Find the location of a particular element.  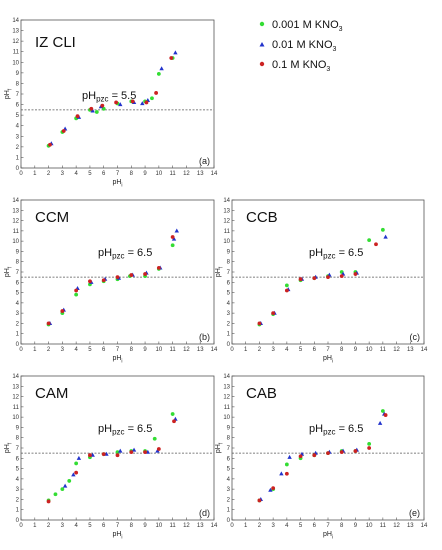

y-tick-label: 2 is located at coordinates (229, 324).